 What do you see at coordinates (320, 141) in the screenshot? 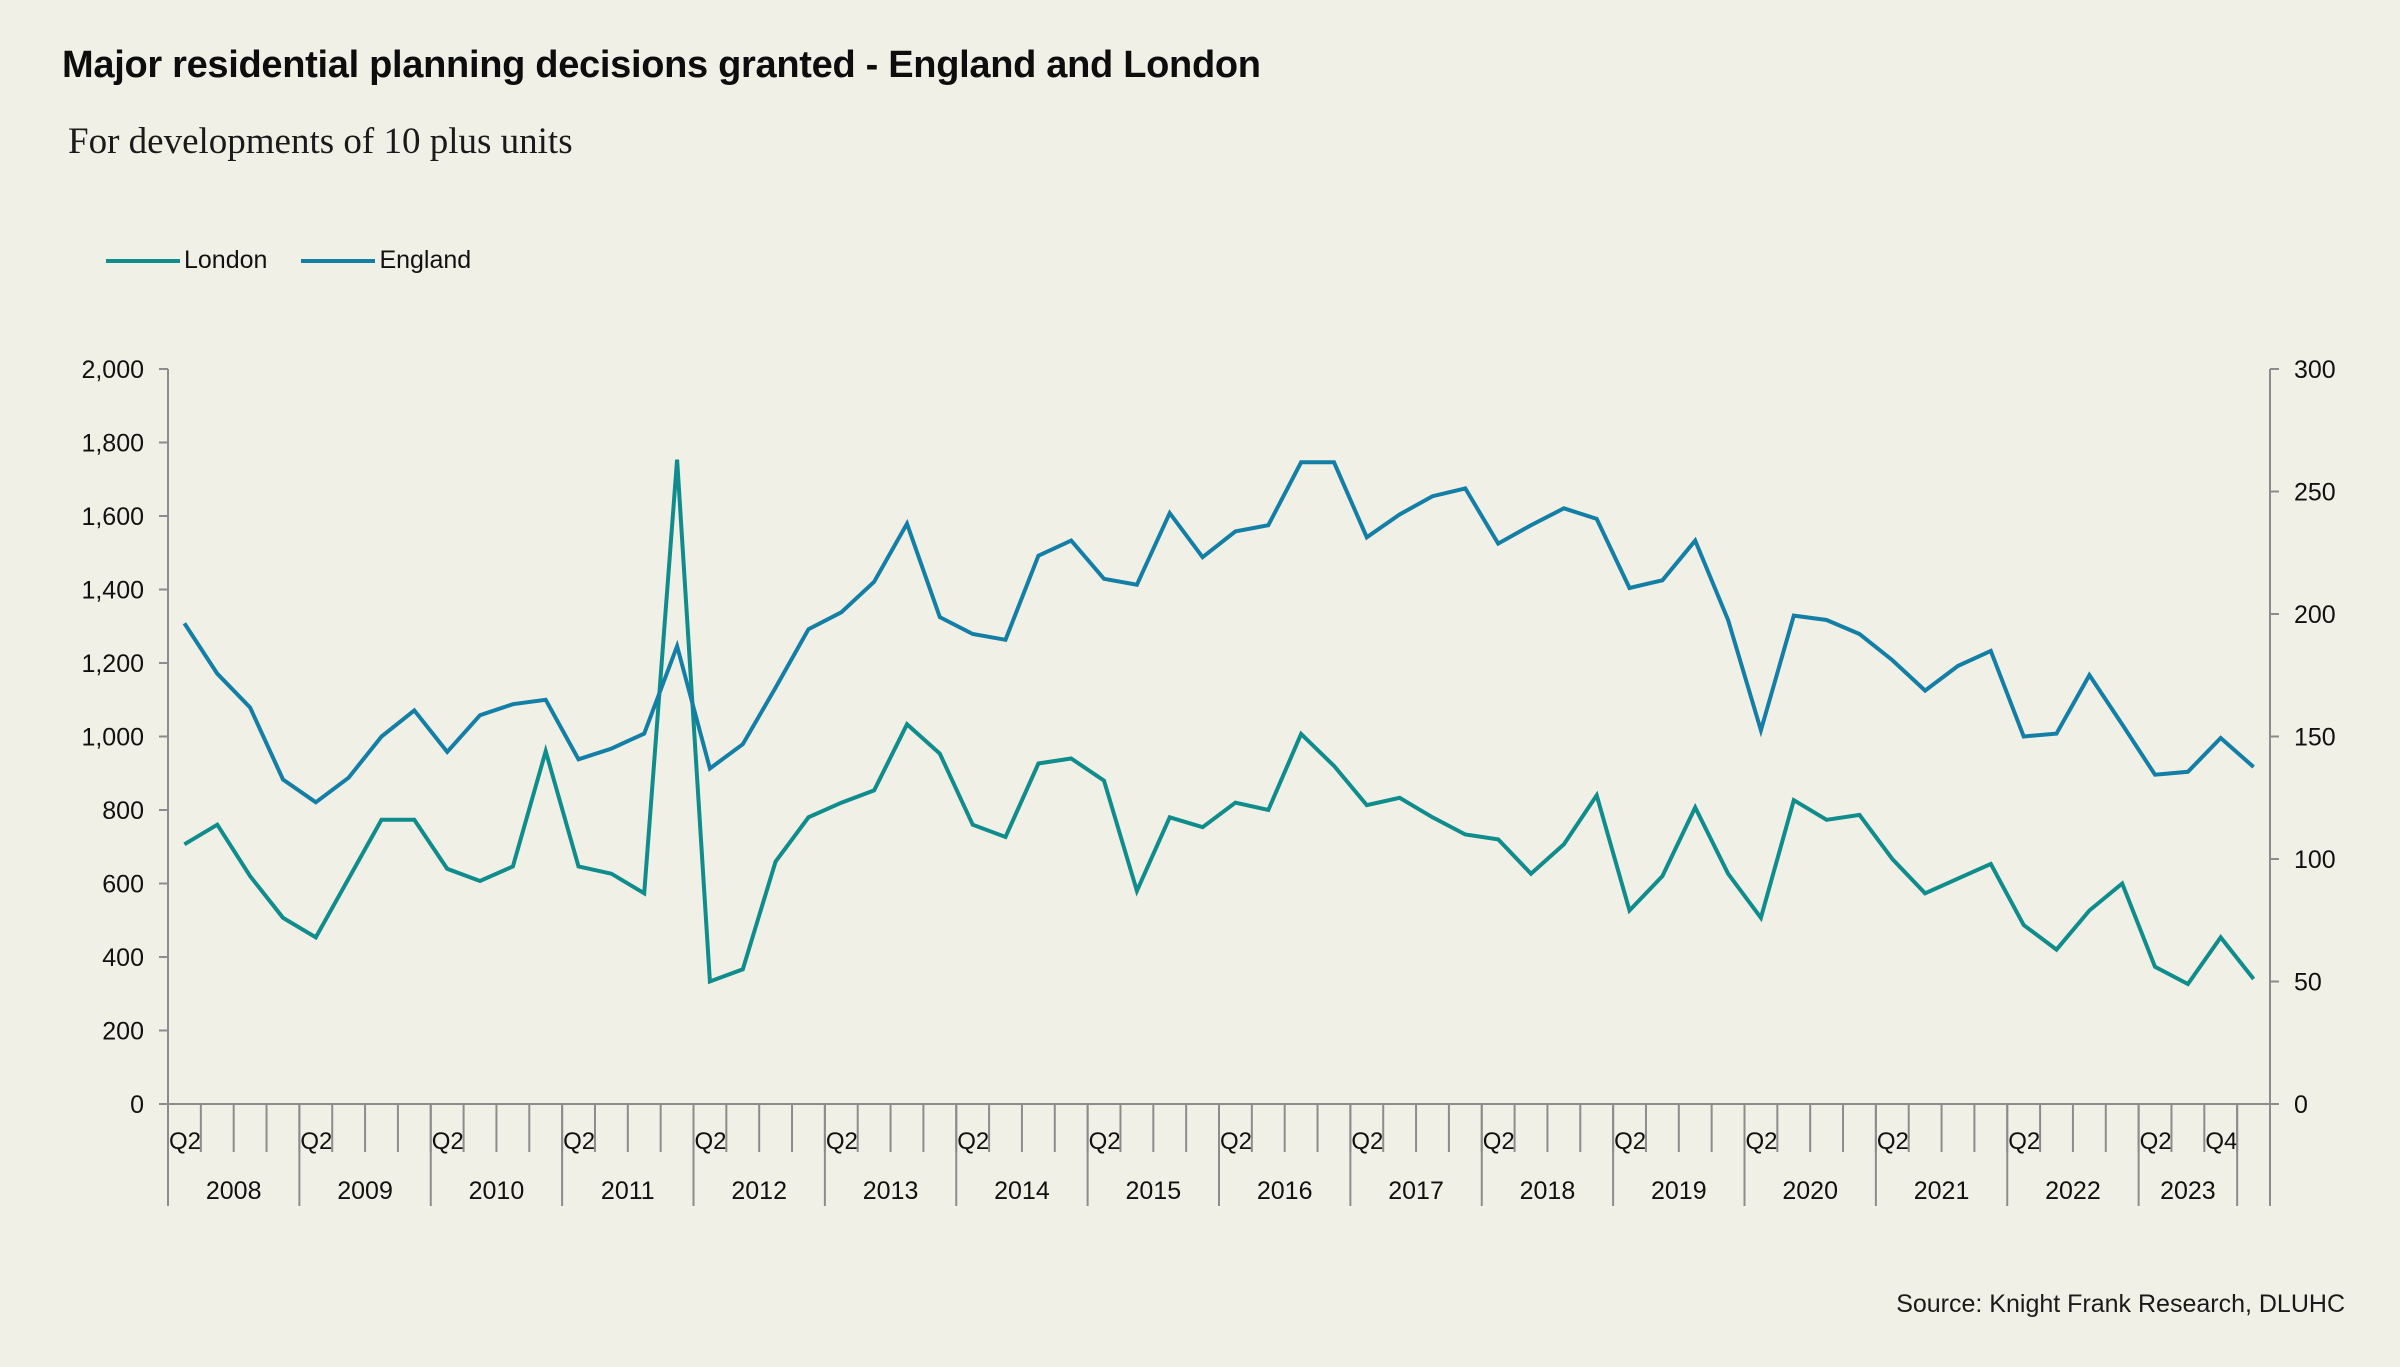
I see `chart-subtitle: For developments of 10 plus units` at bounding box center [320, 141].